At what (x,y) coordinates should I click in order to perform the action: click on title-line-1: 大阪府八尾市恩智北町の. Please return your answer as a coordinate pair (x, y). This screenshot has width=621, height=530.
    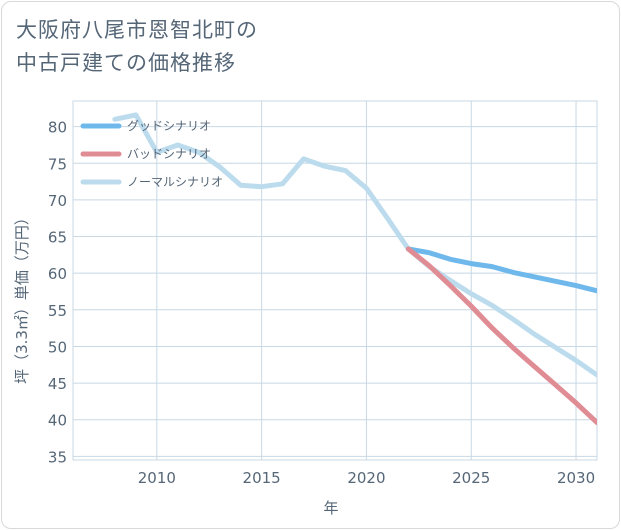
    Looking at the image, I should click on (137, 30).